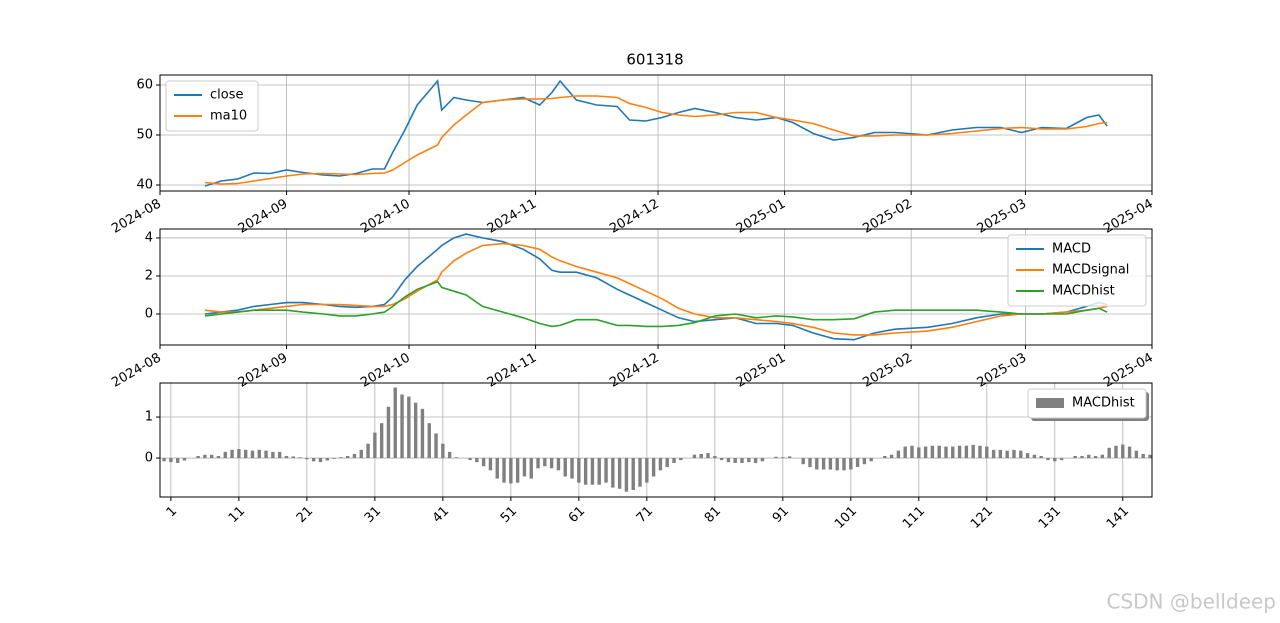 The width and height of the screenshot is (1280, 623). What do you see at coordinates (1192, 602) in the screenshot?
I see `watermark: CSDN @belldeep` at bounding box center [1192, 602].